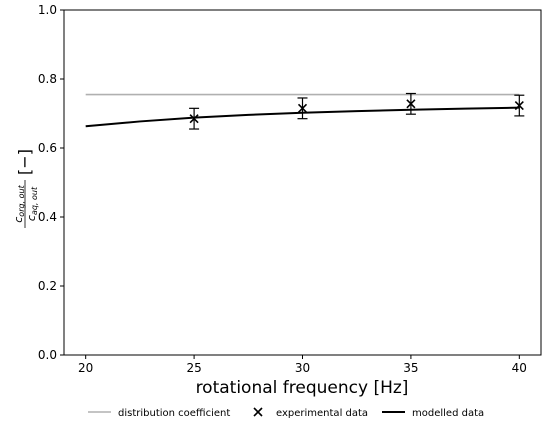  What do you see at coordinates (519, 368) in the screenshot?
I see `x-tick-label: 40` at bounding box center [519, 368].